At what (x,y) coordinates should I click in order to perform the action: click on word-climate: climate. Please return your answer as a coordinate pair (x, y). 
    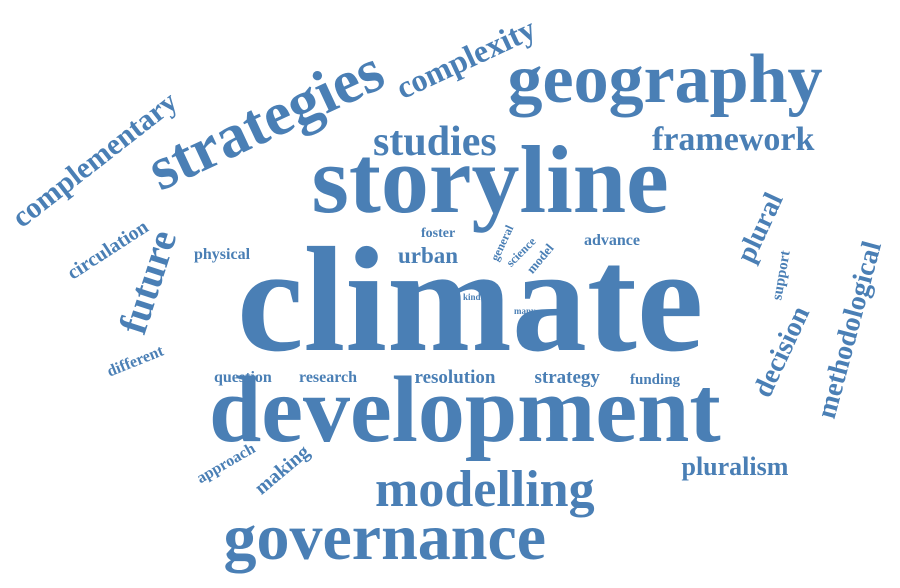
    Looking at the image, I should click on (470, 300).